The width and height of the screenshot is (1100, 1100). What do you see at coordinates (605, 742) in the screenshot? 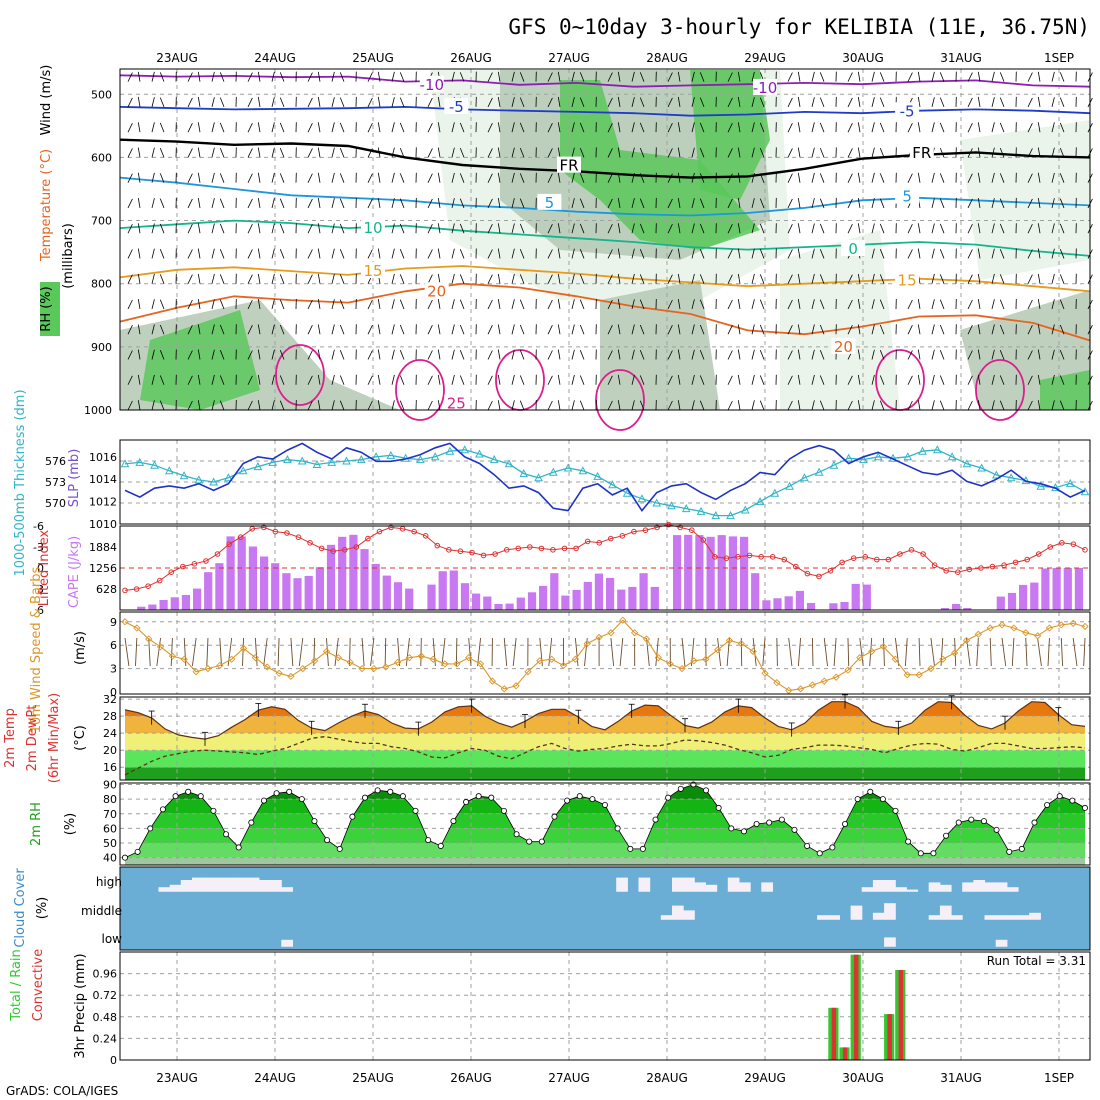
I see `temperature-band` at bounding box center [605, 742].